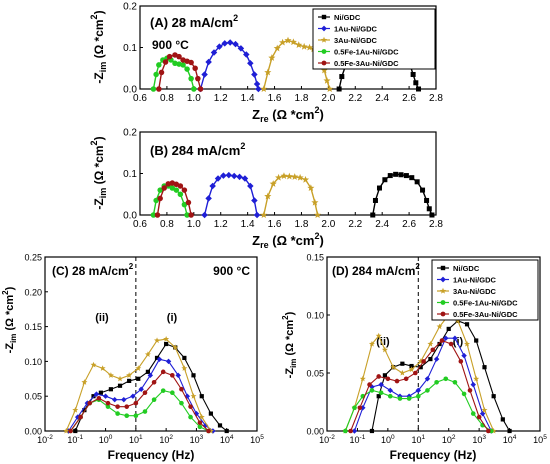  I want to click on panel-d-x-tick-label: 10⁻¹, so click(358, 439).